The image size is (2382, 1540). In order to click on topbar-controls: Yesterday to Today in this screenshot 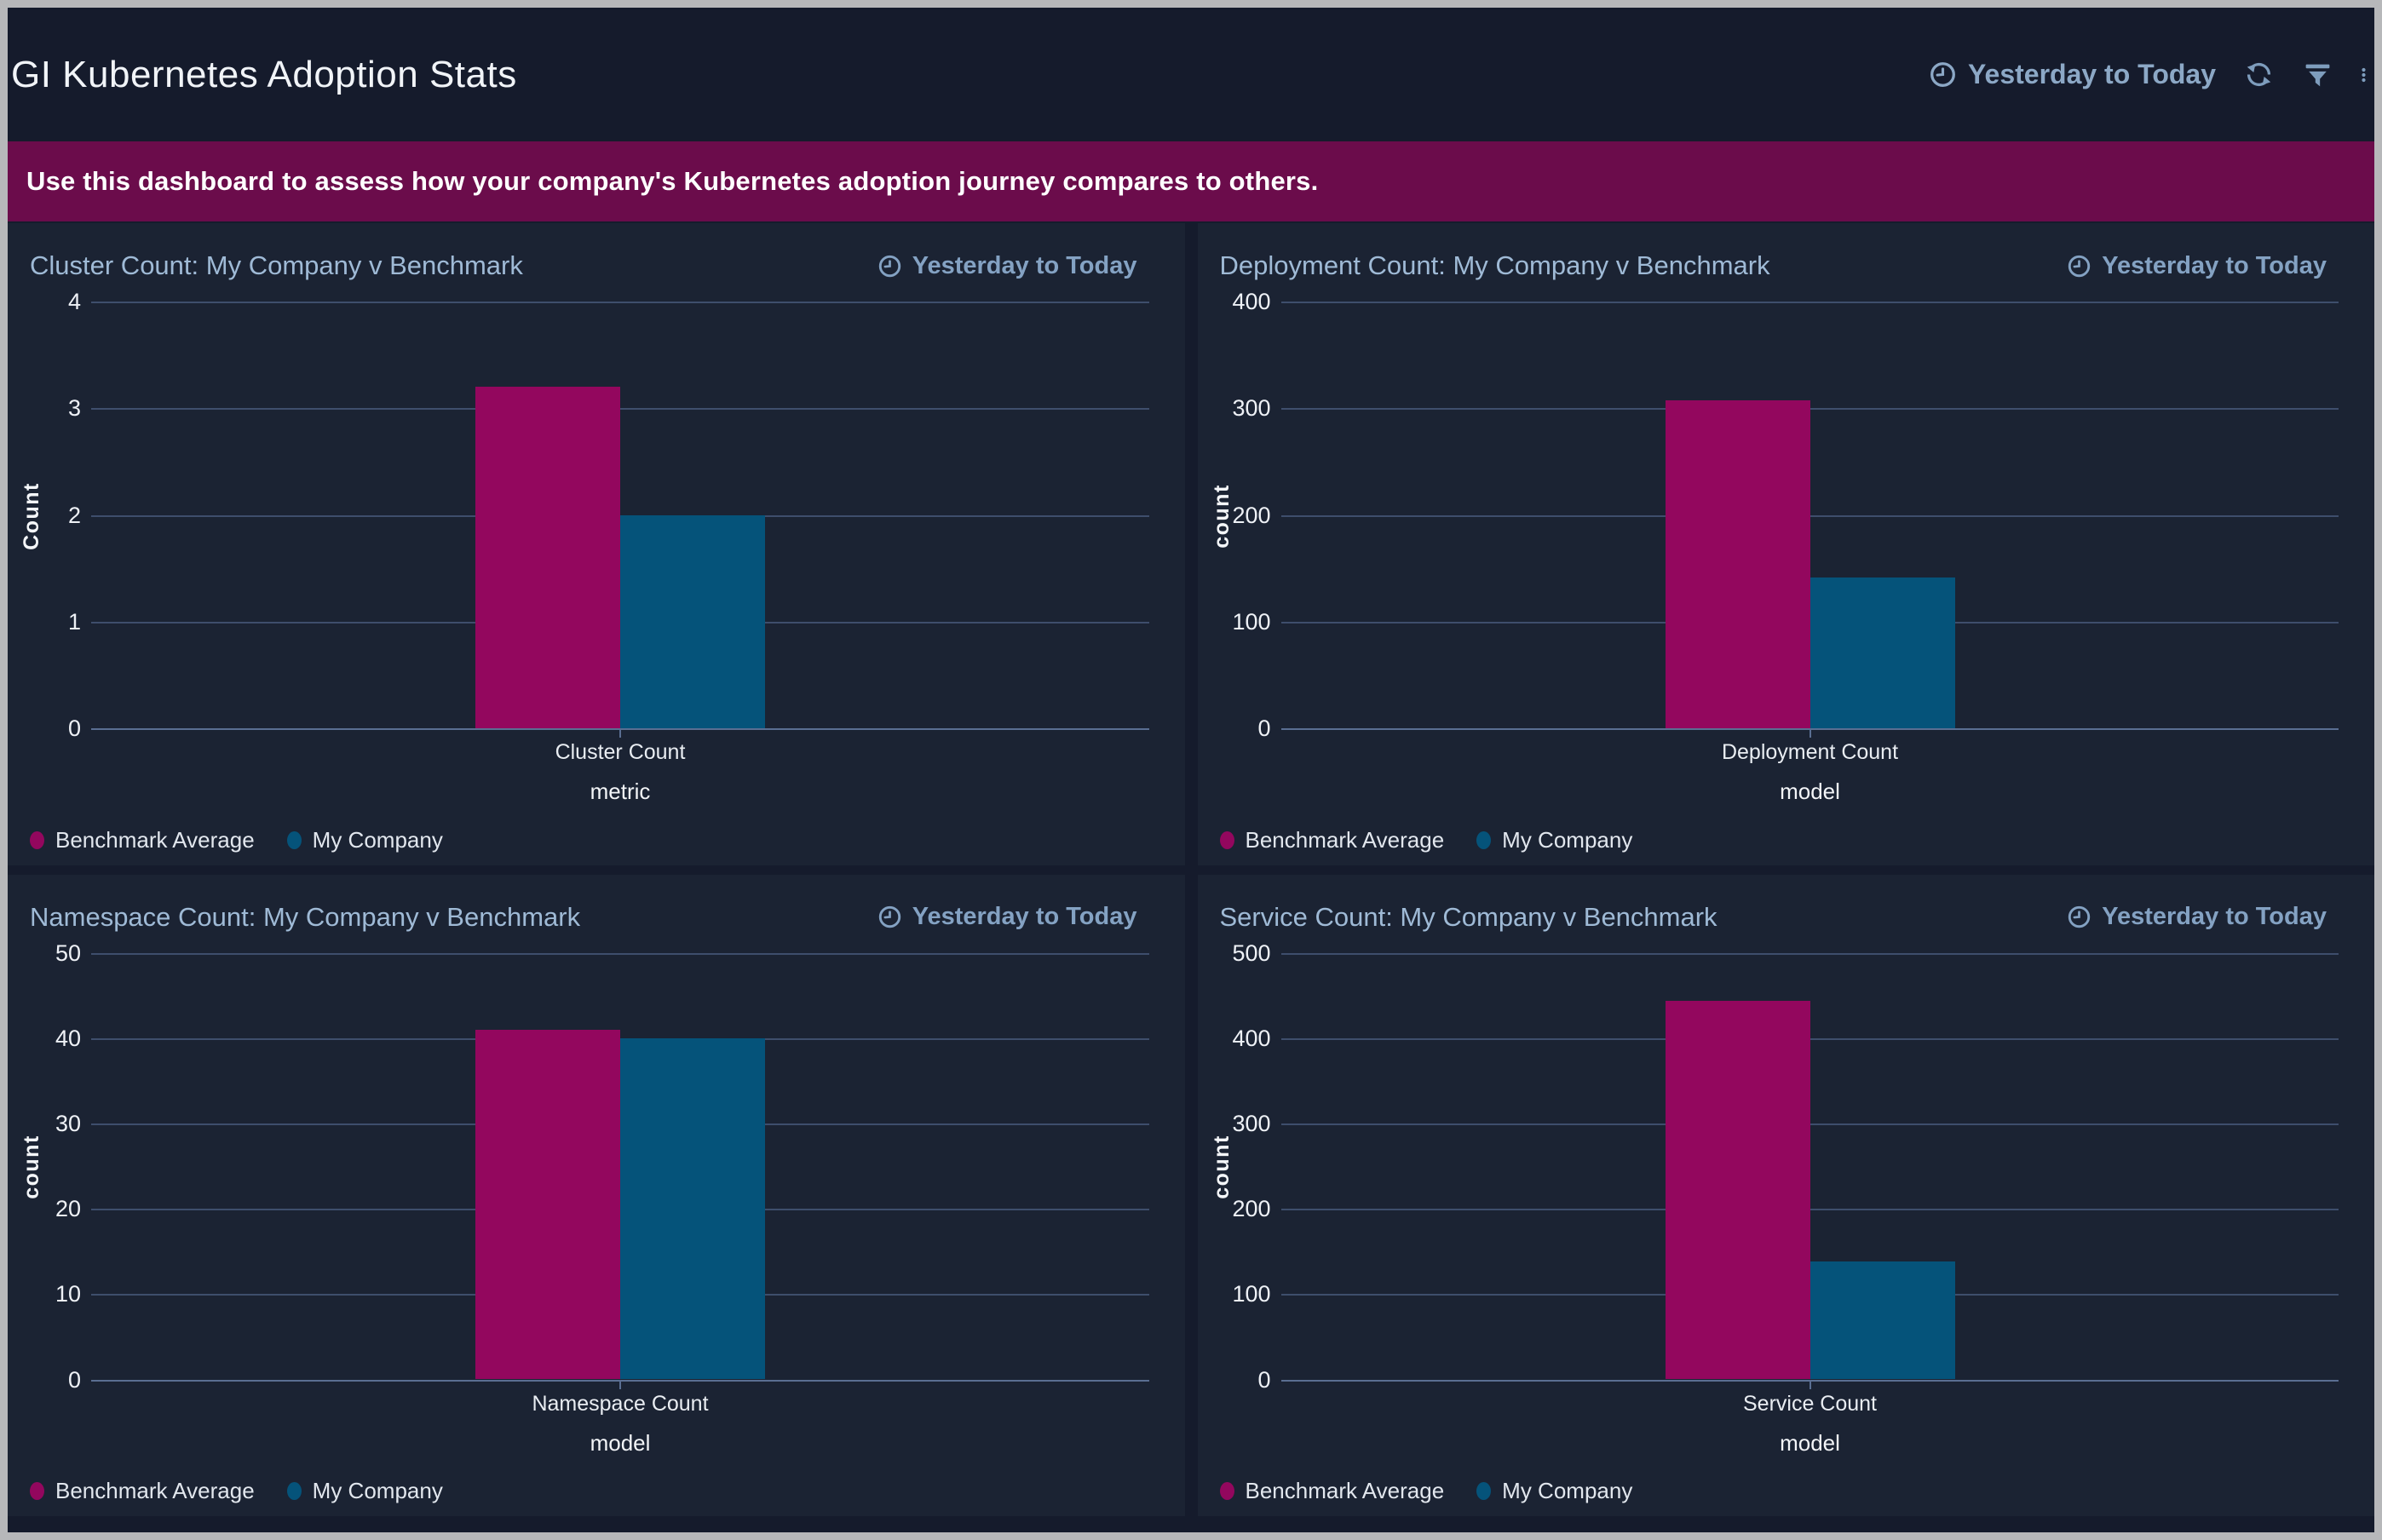, I will do `click(2149, 75)`.